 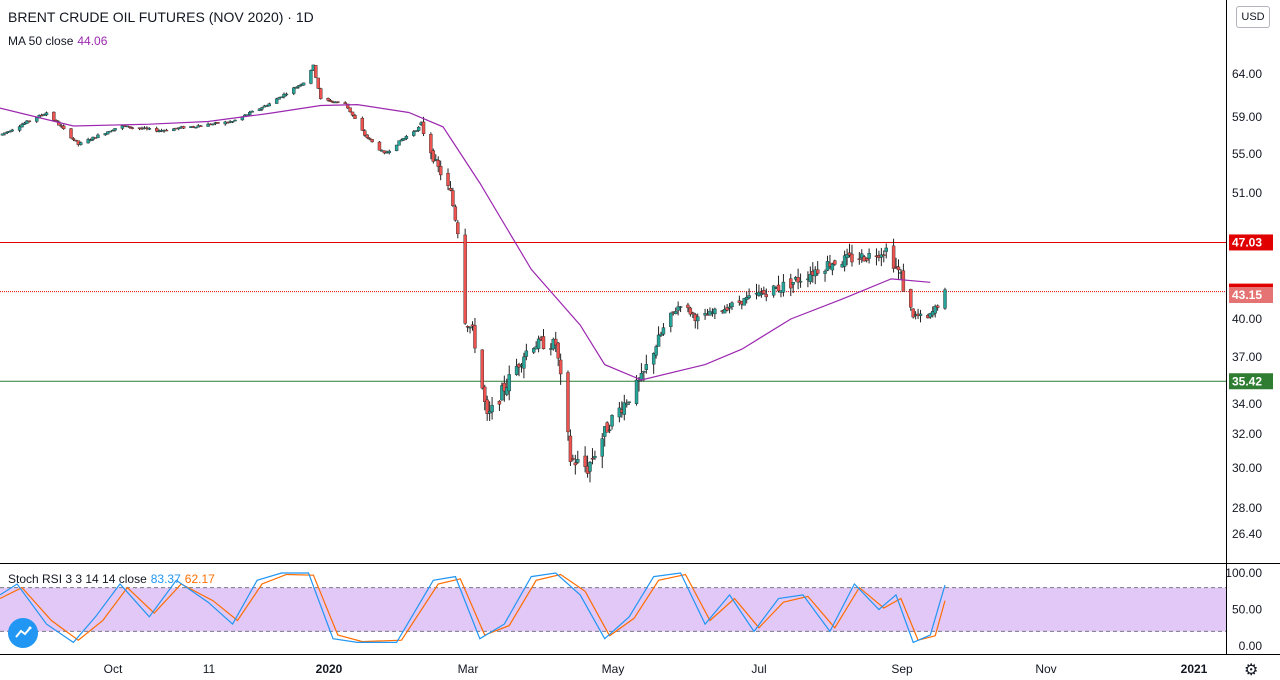 What do you see at coordinates (1251, 242) in the screenshot?
I see `level-label-bg` at bounding box center [1251, 242].